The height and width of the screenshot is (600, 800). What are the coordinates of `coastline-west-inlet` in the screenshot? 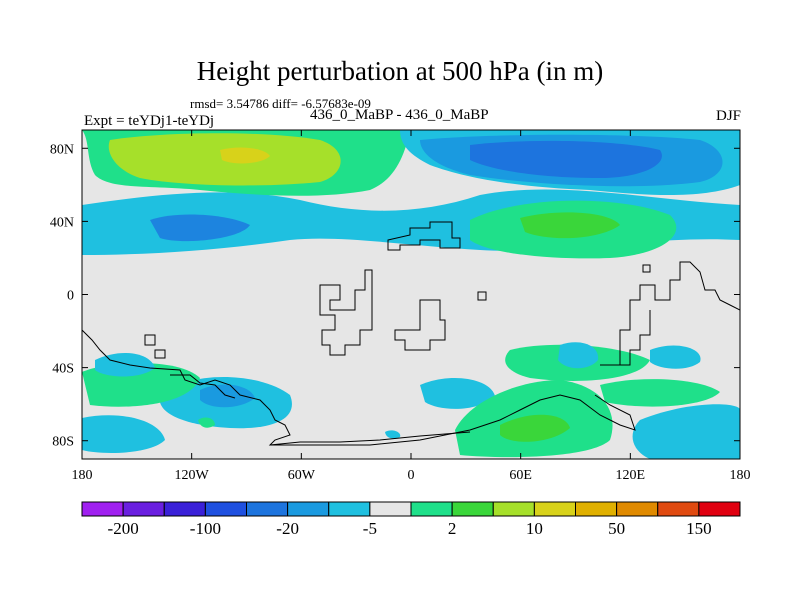 It's located at (150, 340).